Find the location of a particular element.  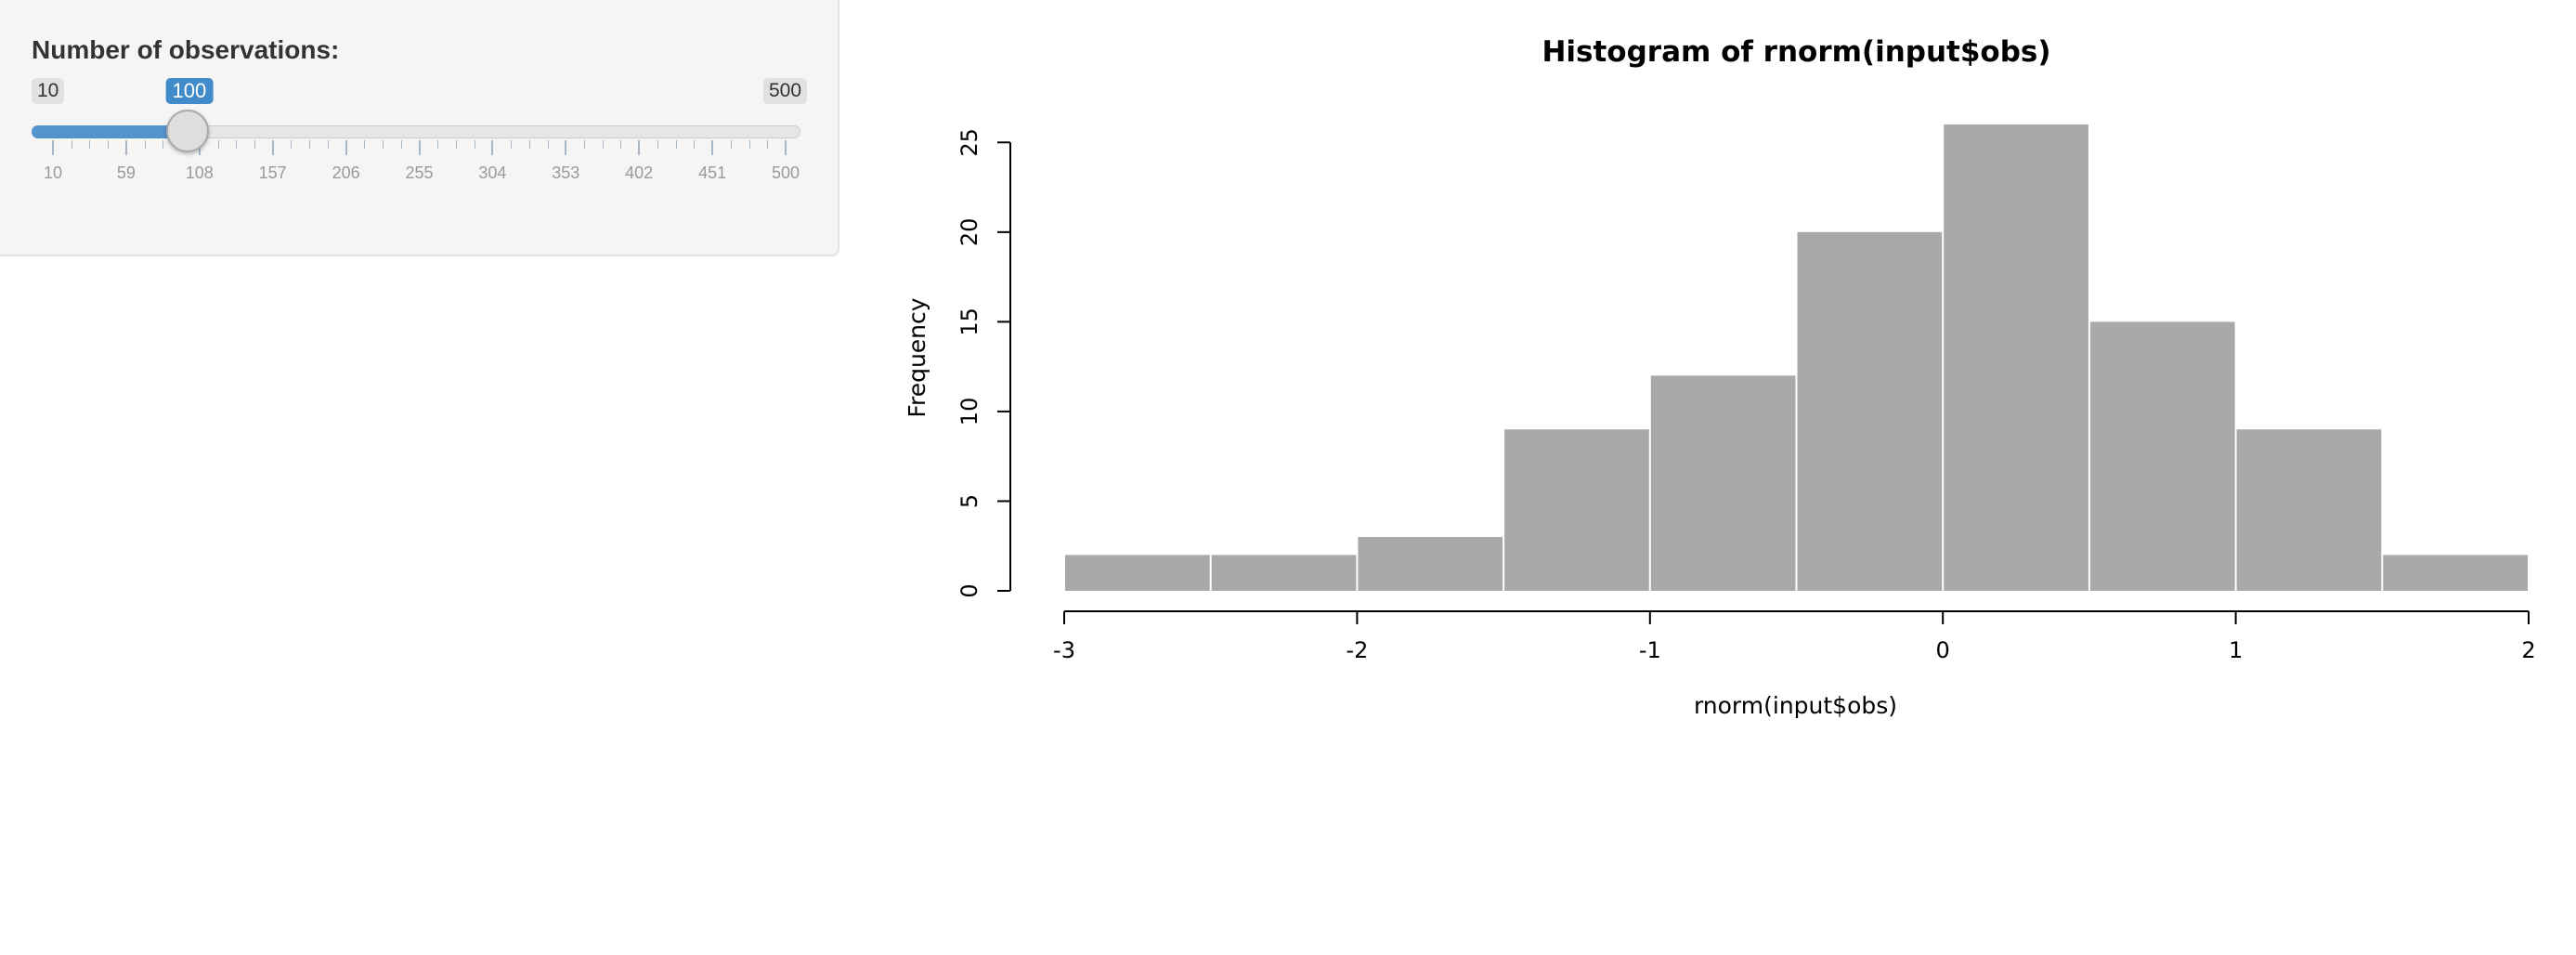

slider-max-label: 500 is located at coordinates (785, 91).